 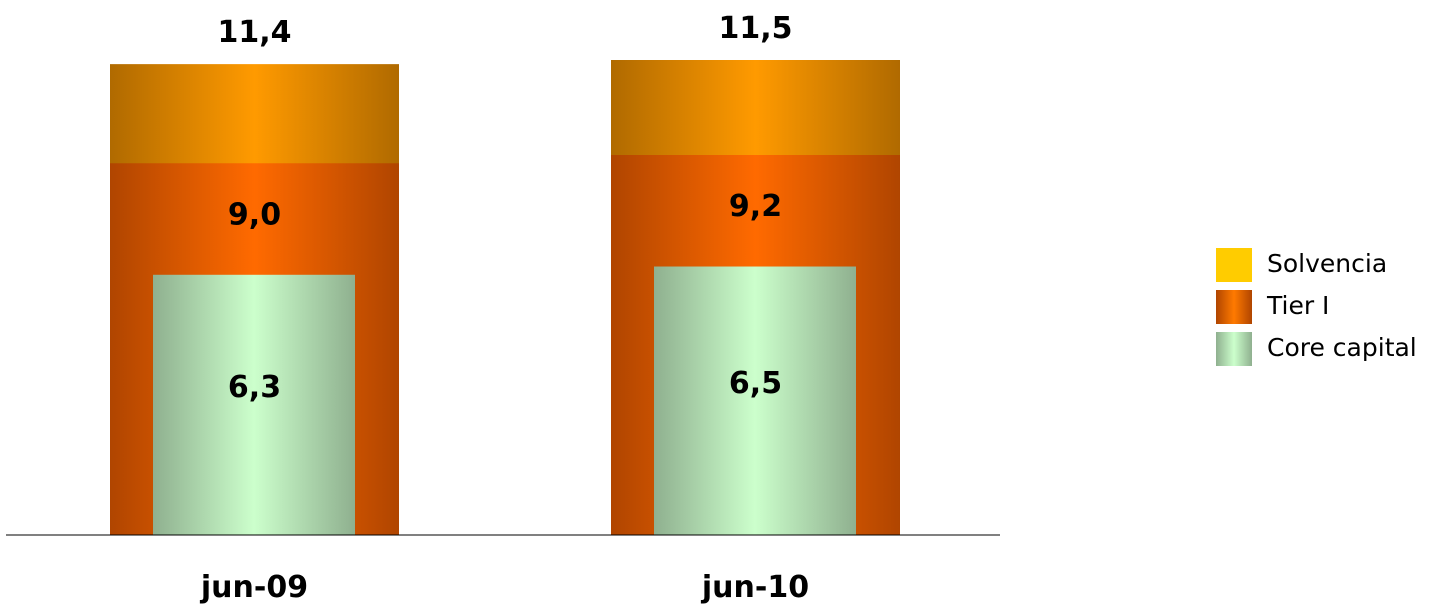 I want to click on legend-swatch-solvencia, so click(x=1234, y=265).